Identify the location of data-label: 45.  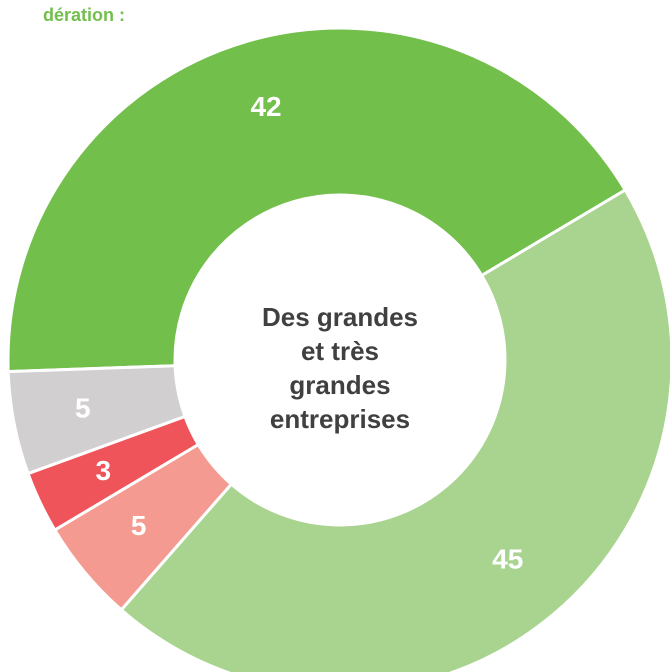
(507, 559).